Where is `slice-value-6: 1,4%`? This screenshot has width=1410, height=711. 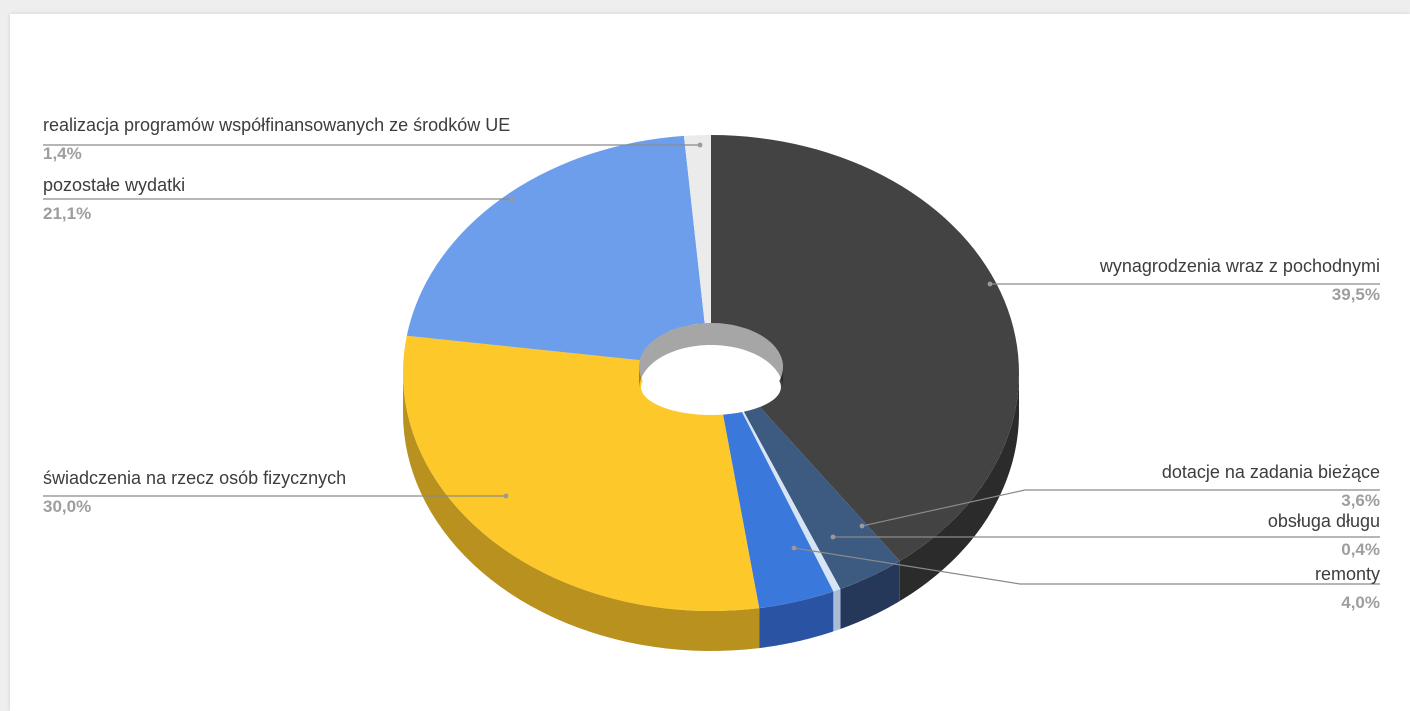 slice-value-6: 1,4% is located at coordinates (62, 153).